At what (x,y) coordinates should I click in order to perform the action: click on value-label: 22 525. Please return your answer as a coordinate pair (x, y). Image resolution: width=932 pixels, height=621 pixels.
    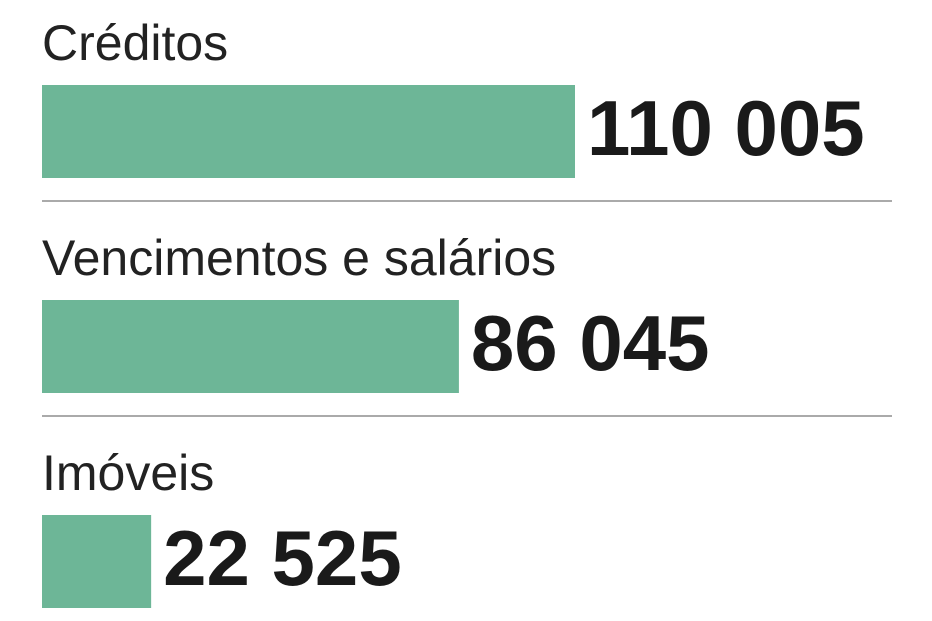
    Looking at the image, I should click on (282, 558).